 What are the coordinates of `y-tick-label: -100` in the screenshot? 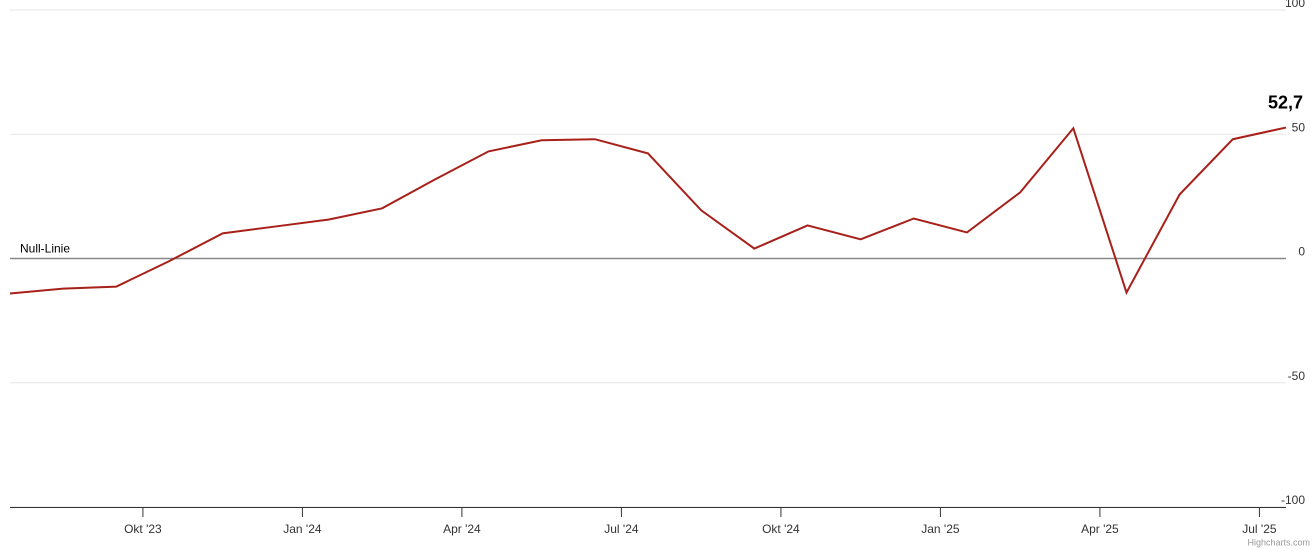 It's located at (1293, 500).